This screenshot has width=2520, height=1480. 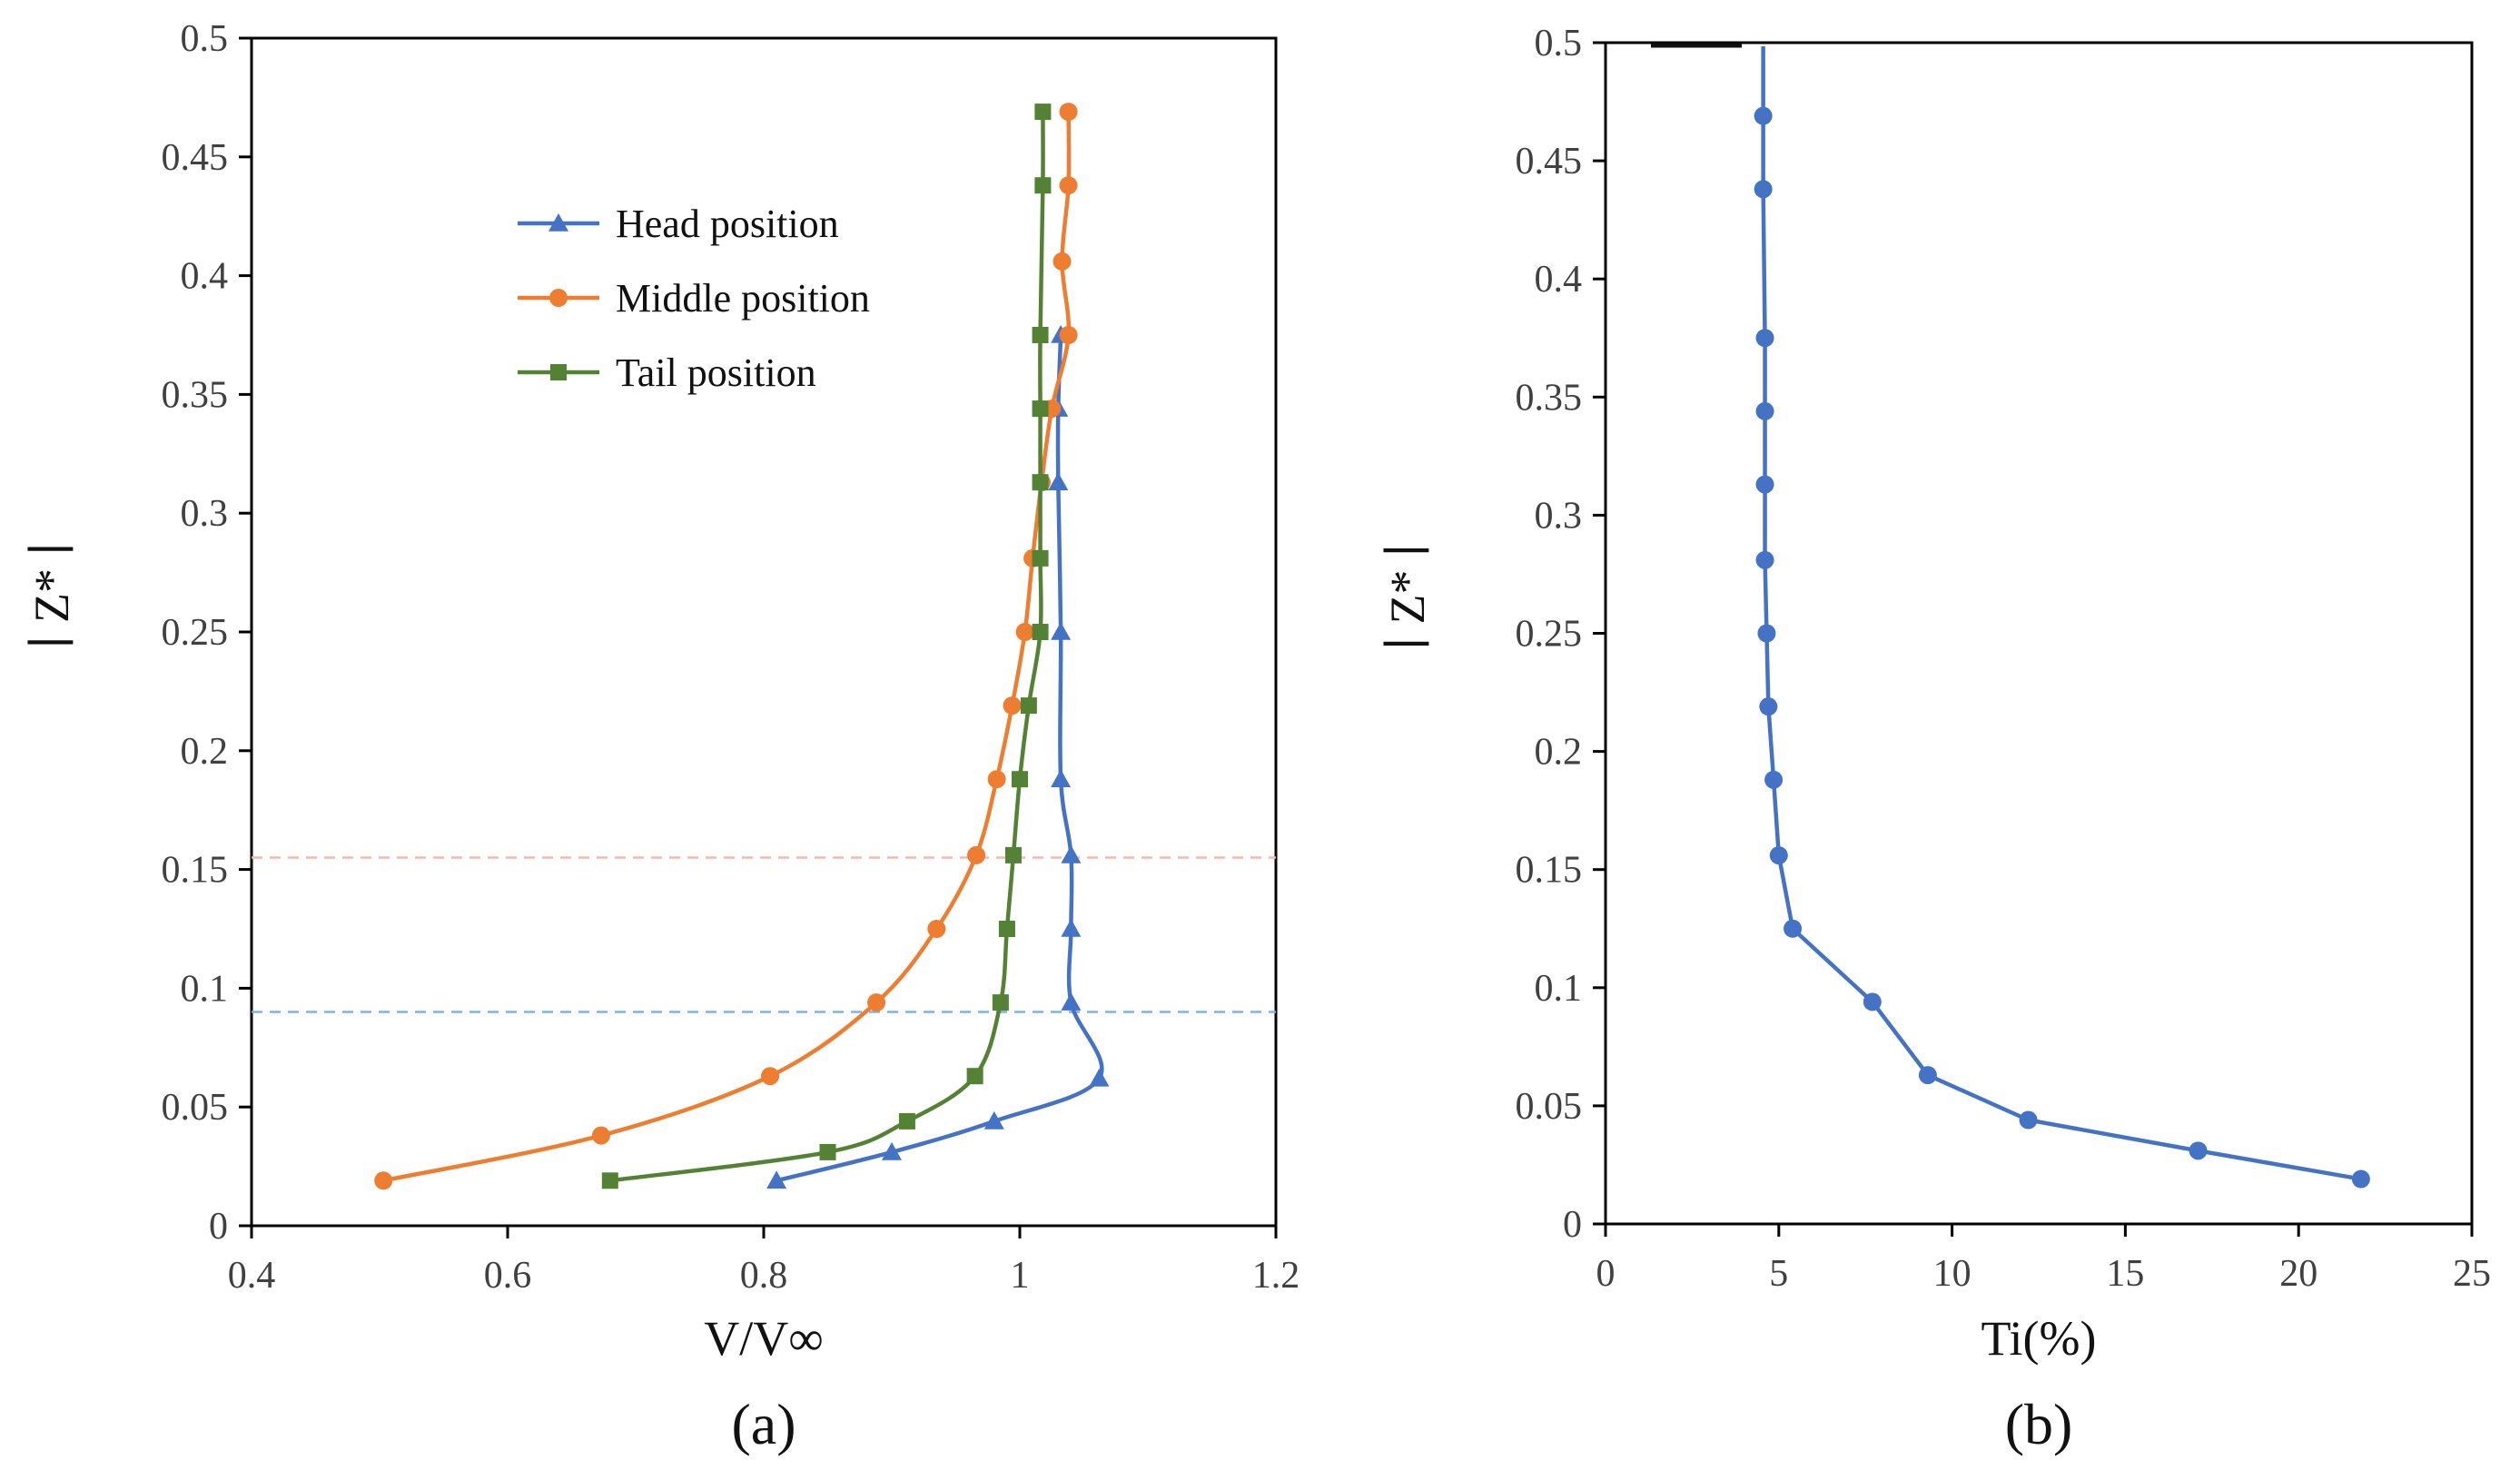 What do you see at coordinates (508, 1276) in the screenshot?
I see `x-tick-label: 0.6` at bounding box center [508, 1276].